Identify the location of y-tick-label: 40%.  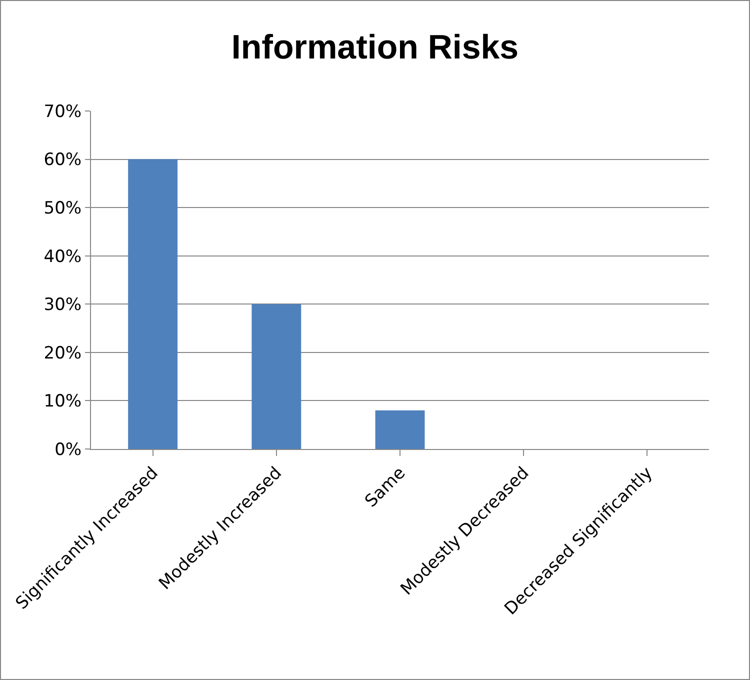
(63, 256).